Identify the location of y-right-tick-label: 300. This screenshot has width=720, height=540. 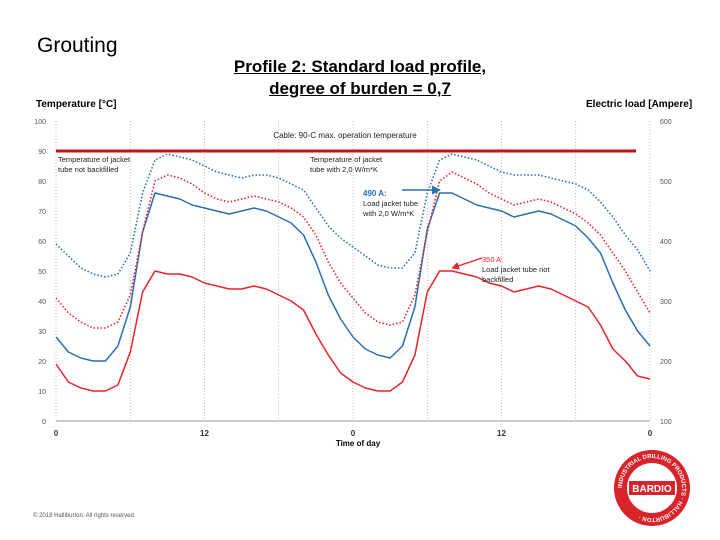
(666, 302).